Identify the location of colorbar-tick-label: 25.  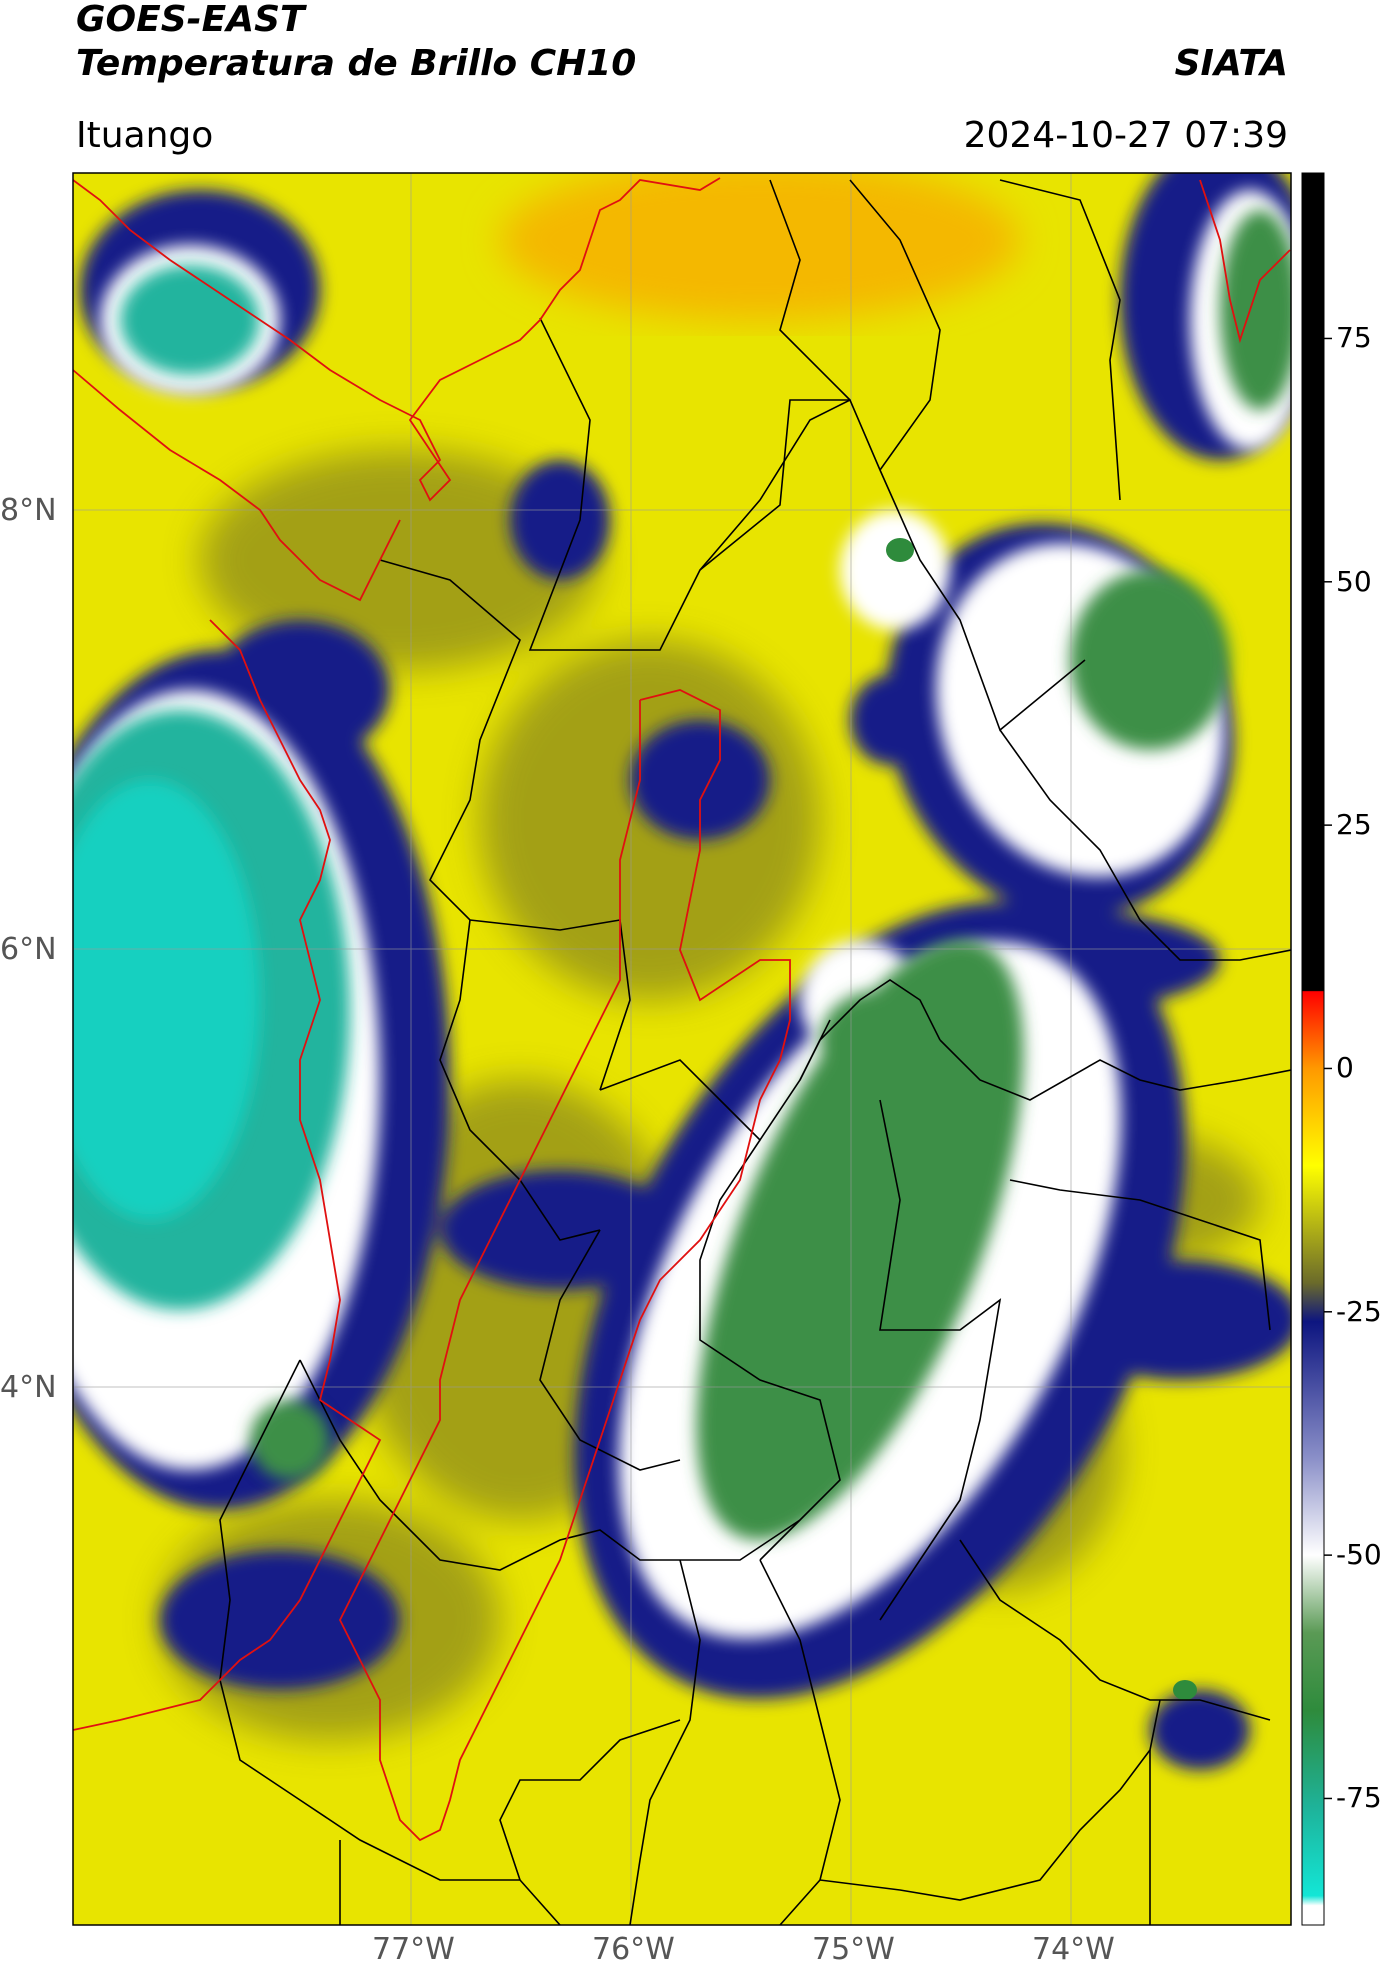
(1354, 825).